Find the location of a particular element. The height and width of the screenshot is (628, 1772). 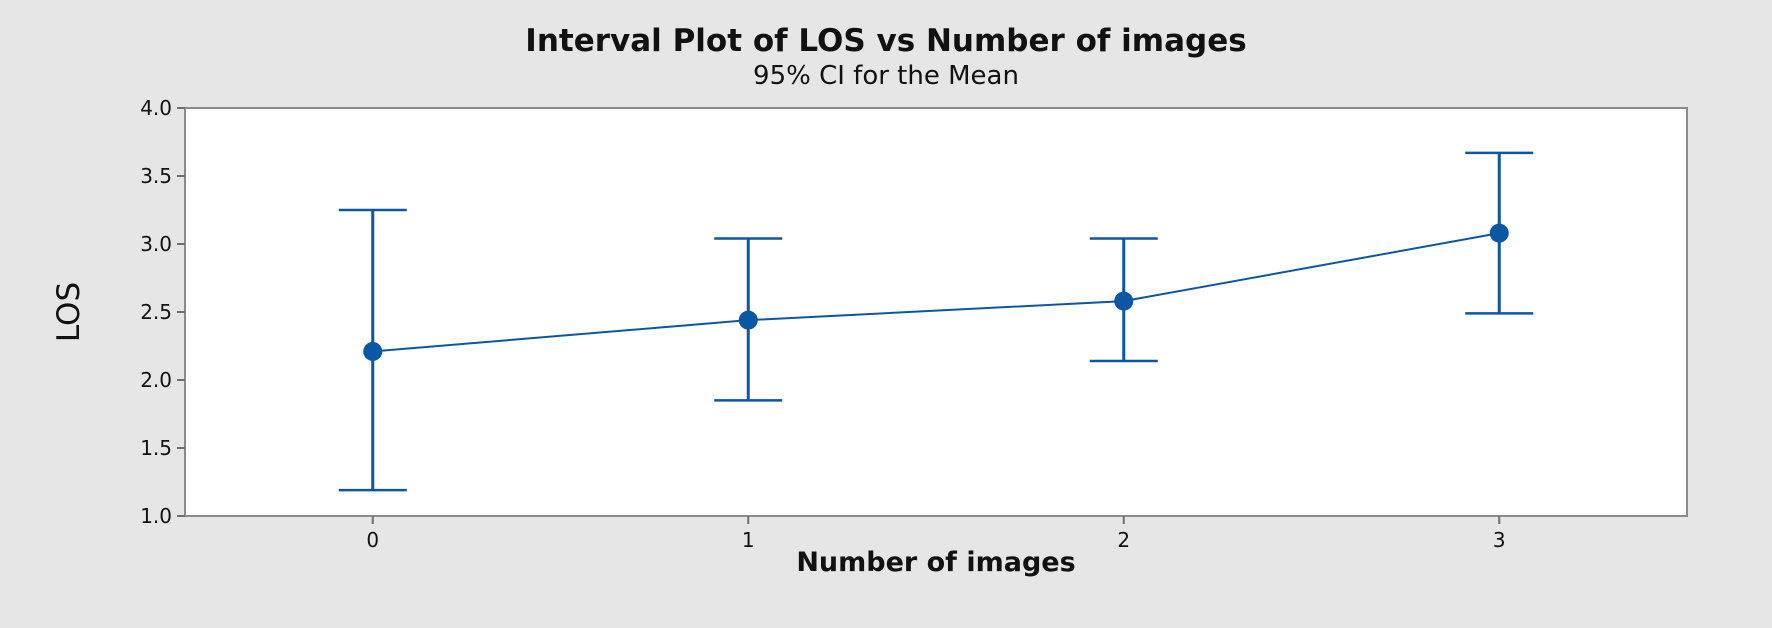

y-tick-label: 3.5 is located at coordinates (156, 176).